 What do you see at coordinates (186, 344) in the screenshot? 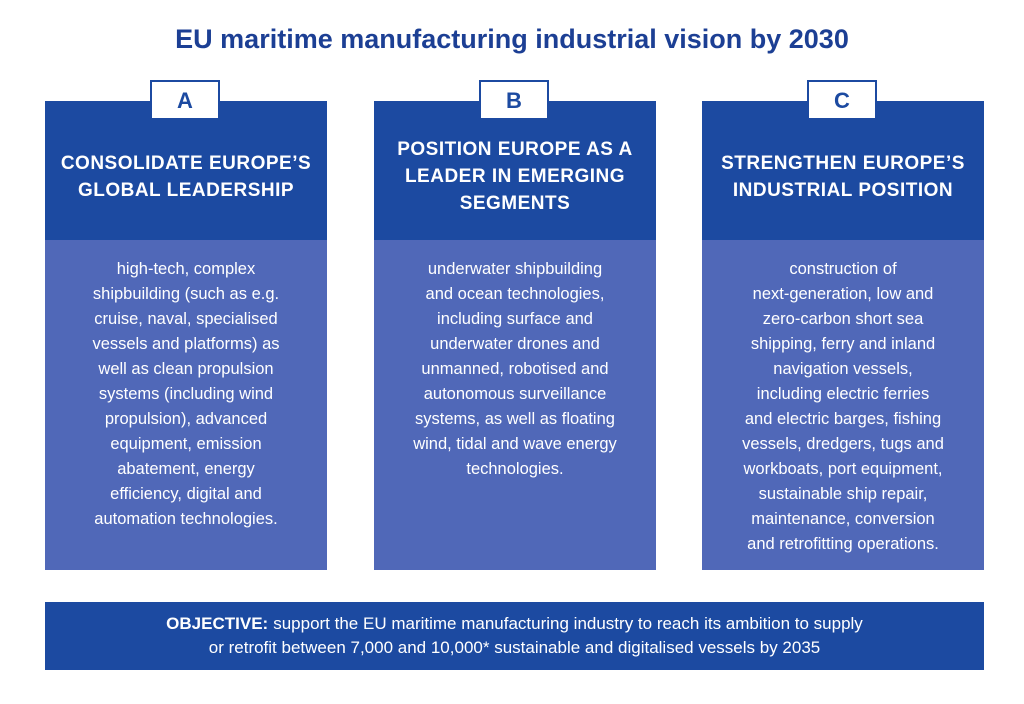
I see `body-line: vessels and platforms) as` at bounding box center [186, 344].